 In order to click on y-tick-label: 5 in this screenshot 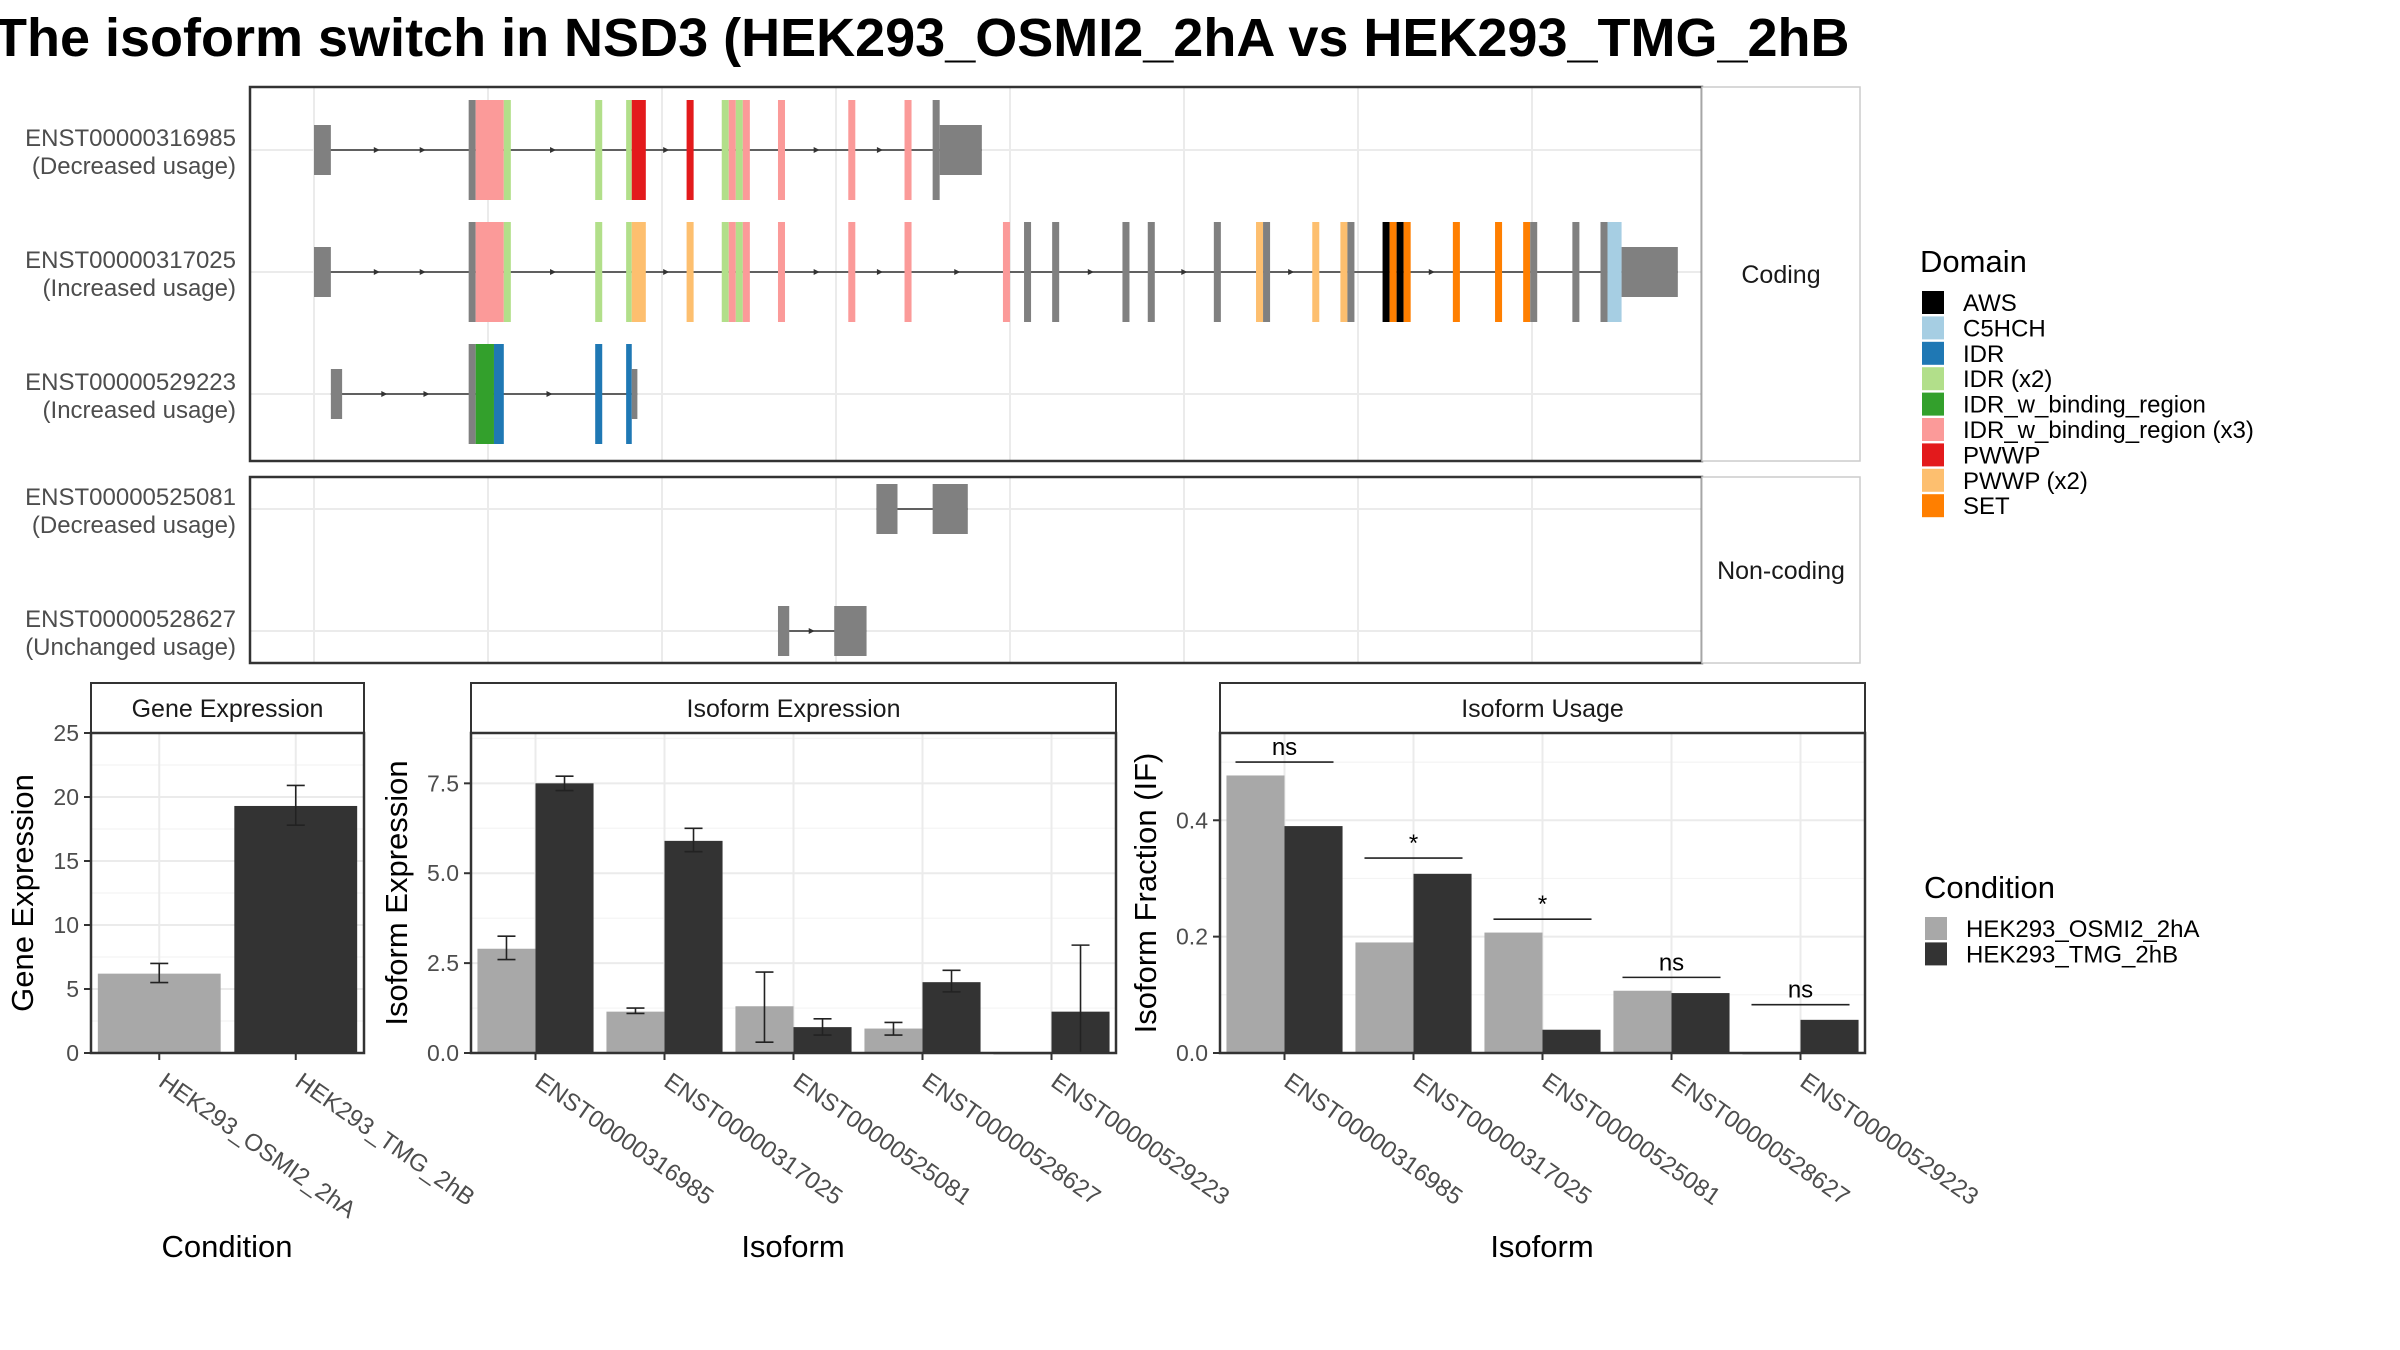, I will do `click(72, 989)`.